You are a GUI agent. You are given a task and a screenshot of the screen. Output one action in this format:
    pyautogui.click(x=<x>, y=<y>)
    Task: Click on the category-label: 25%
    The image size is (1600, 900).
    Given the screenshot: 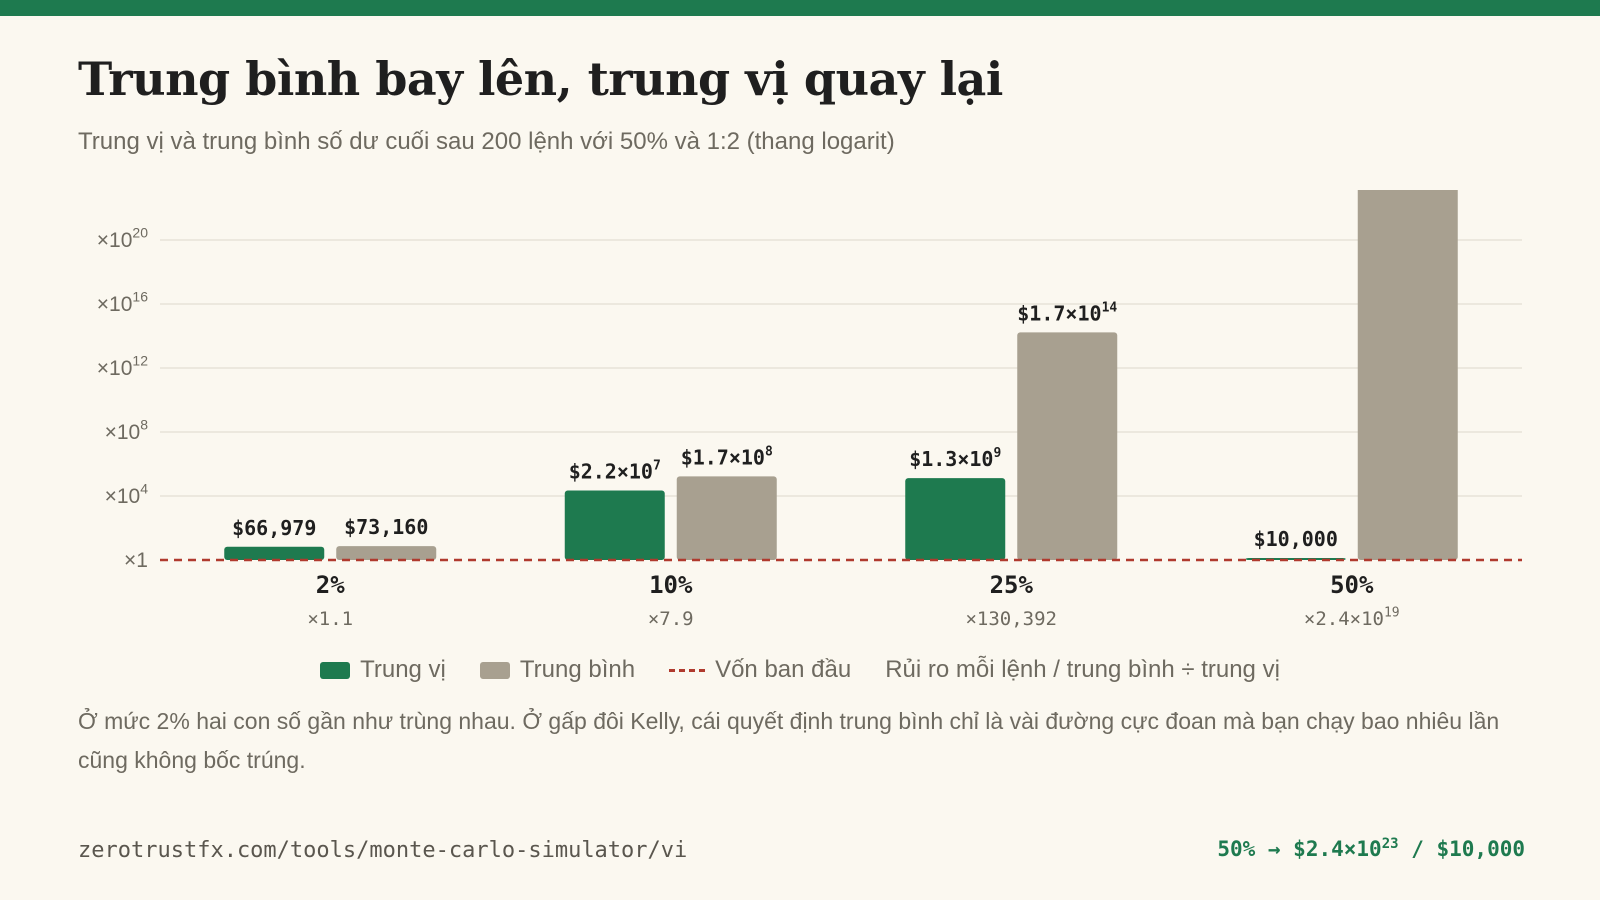 What is the action you would take?
    pyautogui.click(x=1012, y=585)
    